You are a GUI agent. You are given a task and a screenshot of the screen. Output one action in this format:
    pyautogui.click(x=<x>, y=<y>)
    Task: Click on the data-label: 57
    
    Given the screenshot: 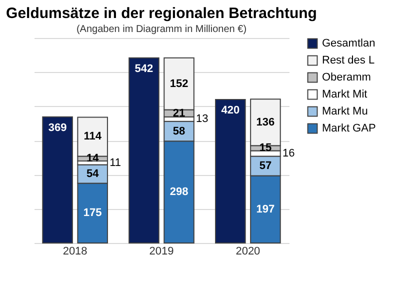 What is the action you would take?
    pyautogui.click(x=265, y=166)
    